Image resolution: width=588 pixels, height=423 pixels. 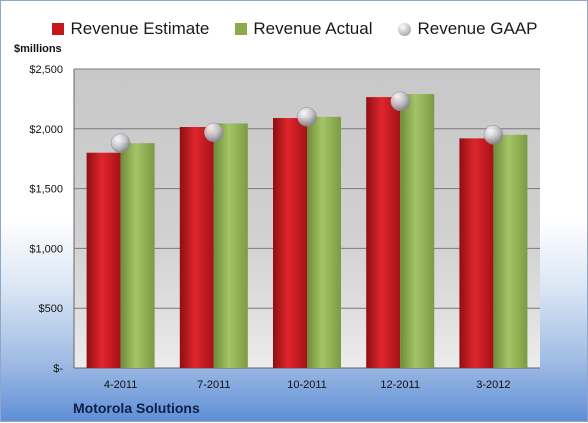 I want to click on legend-item-actual: Revenue Actual, so click(x=303, y=29).